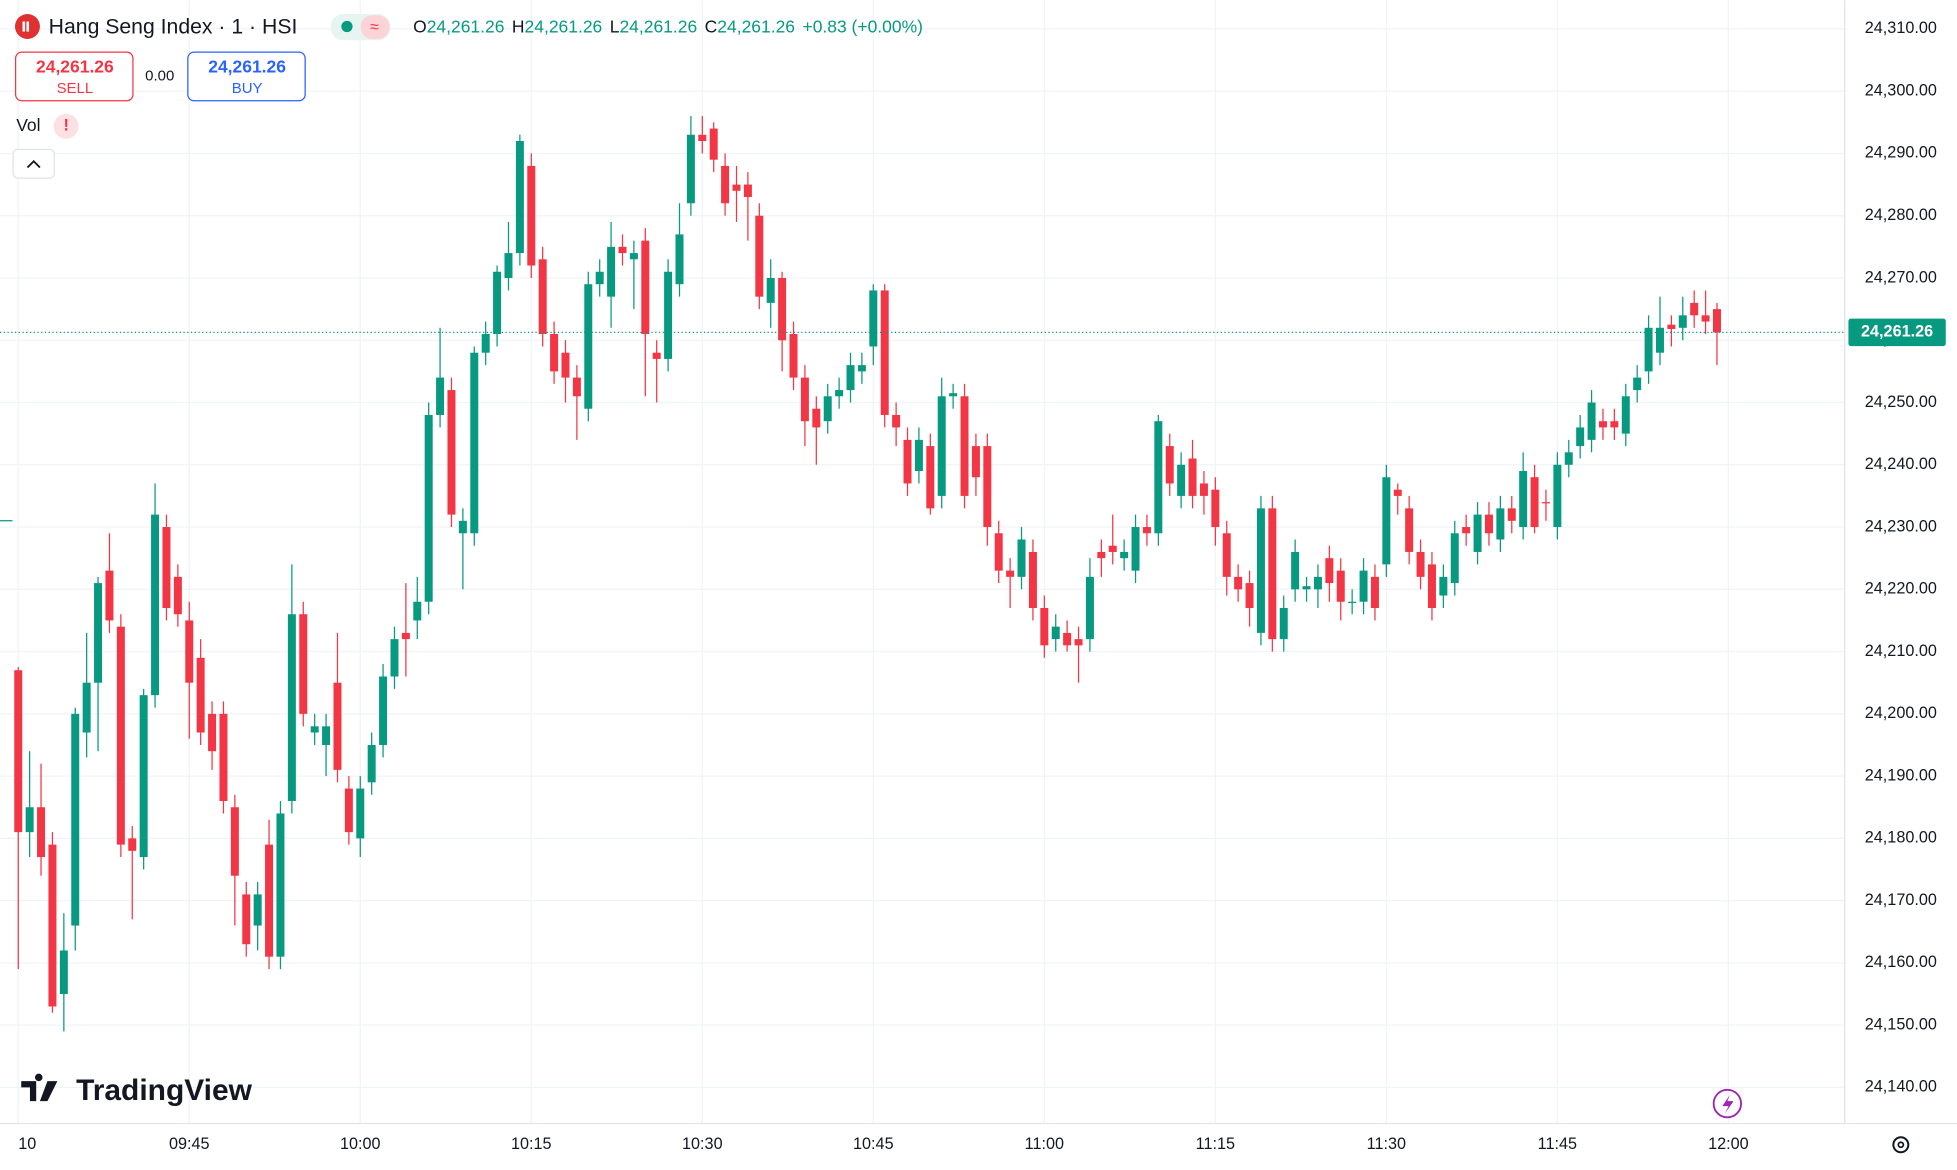  I want to click on sell-price: 24,261.26, so click(75, 66).